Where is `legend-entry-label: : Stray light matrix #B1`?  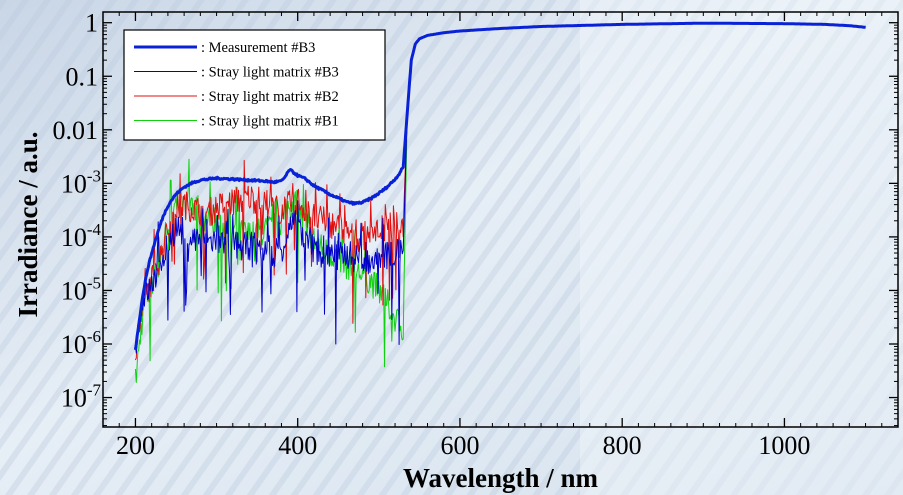 legend-entry-label: : Stray light matrix #B1 is located at coordinates (270, 122).